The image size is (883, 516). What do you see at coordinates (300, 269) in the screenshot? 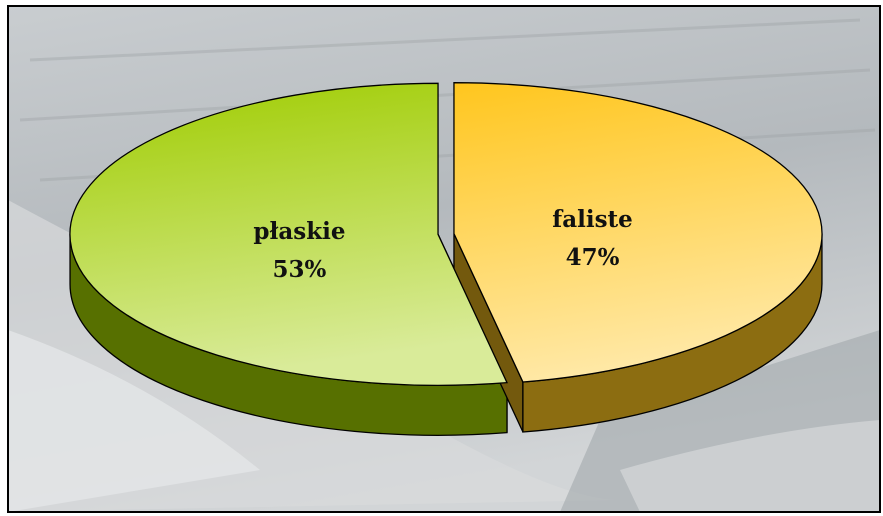
I see `slice-percent: 53%` at bounding box center [300, 269].